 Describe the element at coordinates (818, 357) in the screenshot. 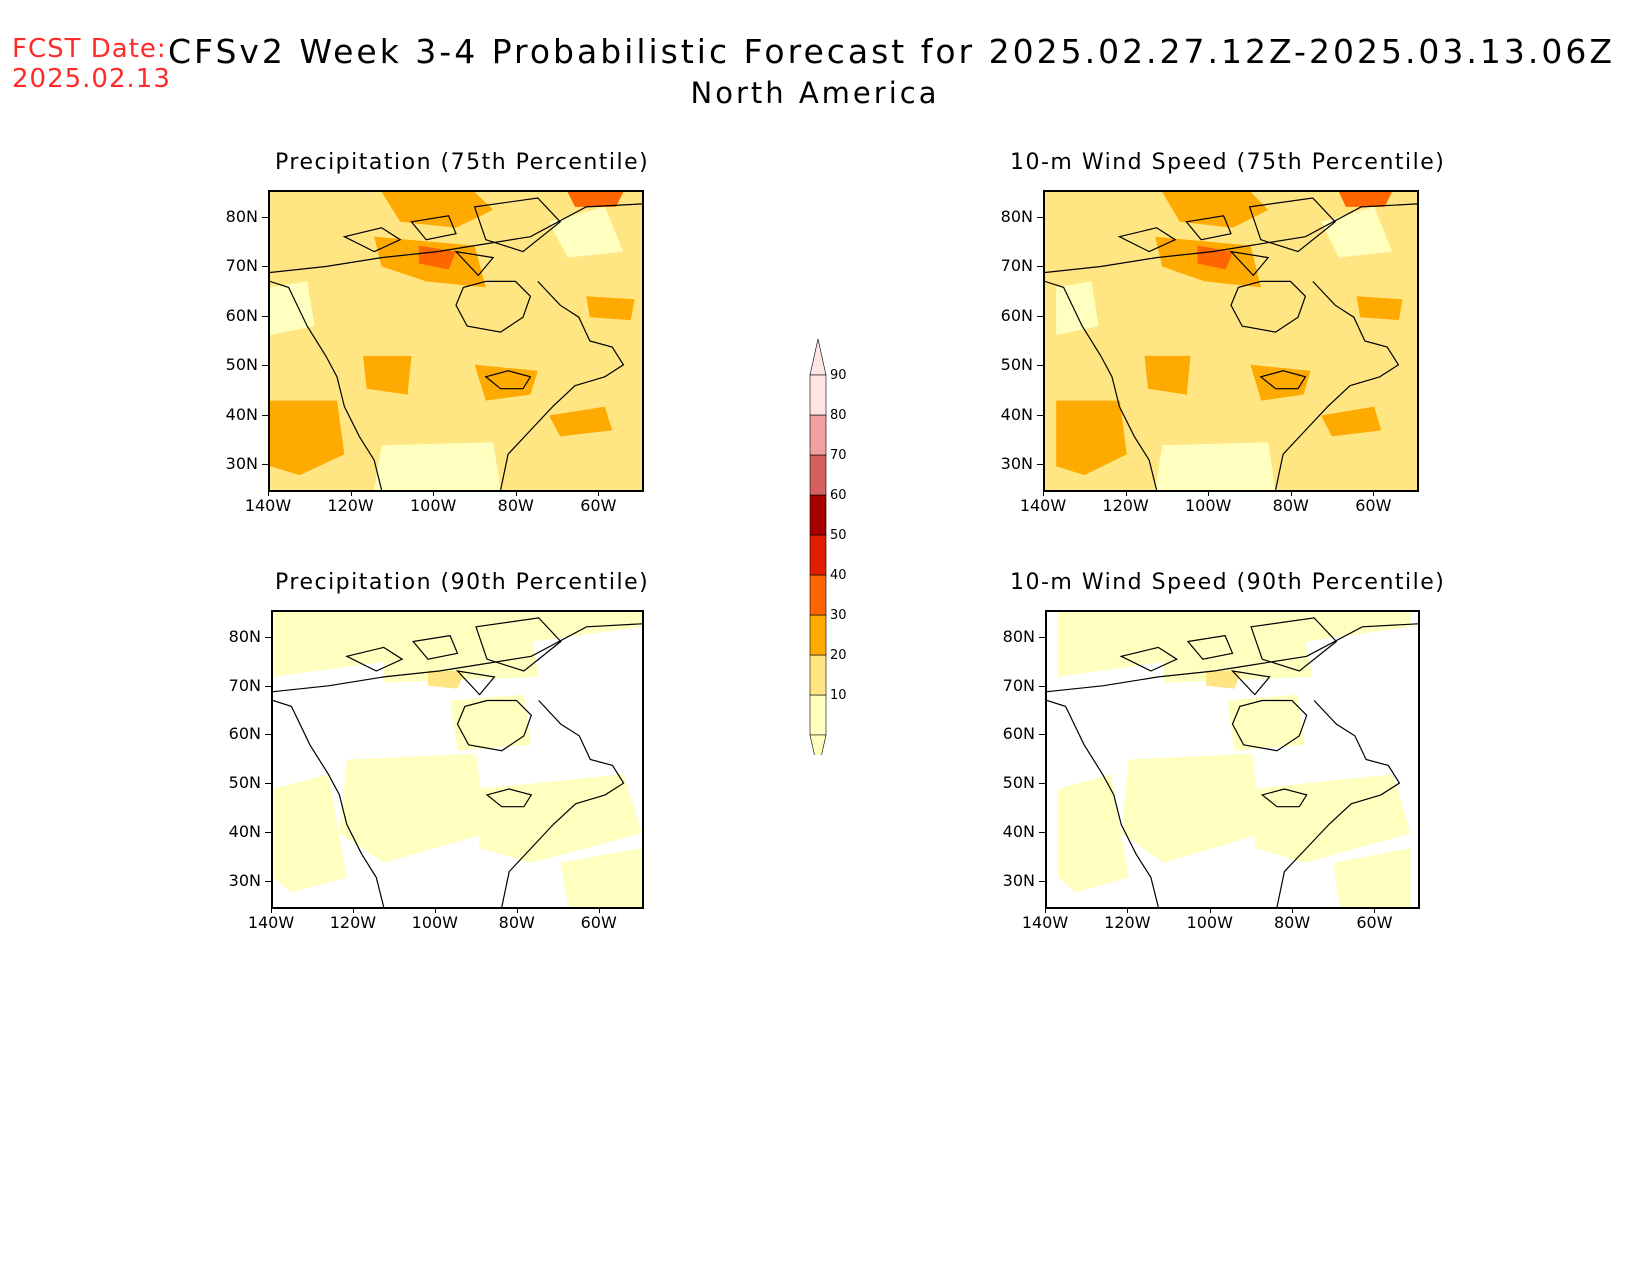

I see `colorbar-top-cap` at that location.